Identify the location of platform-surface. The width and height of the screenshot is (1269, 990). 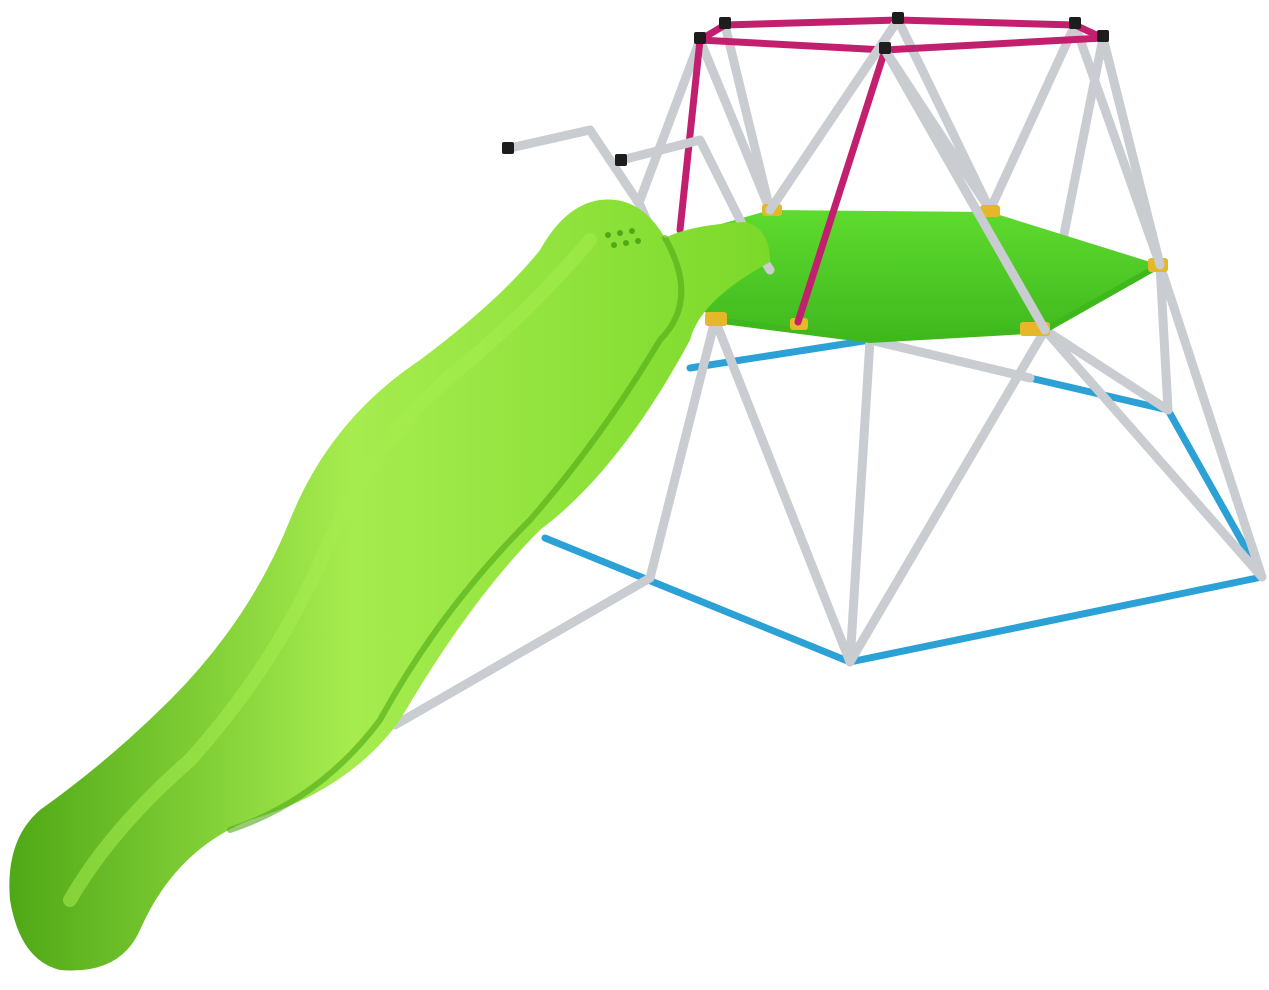
(925, 275).